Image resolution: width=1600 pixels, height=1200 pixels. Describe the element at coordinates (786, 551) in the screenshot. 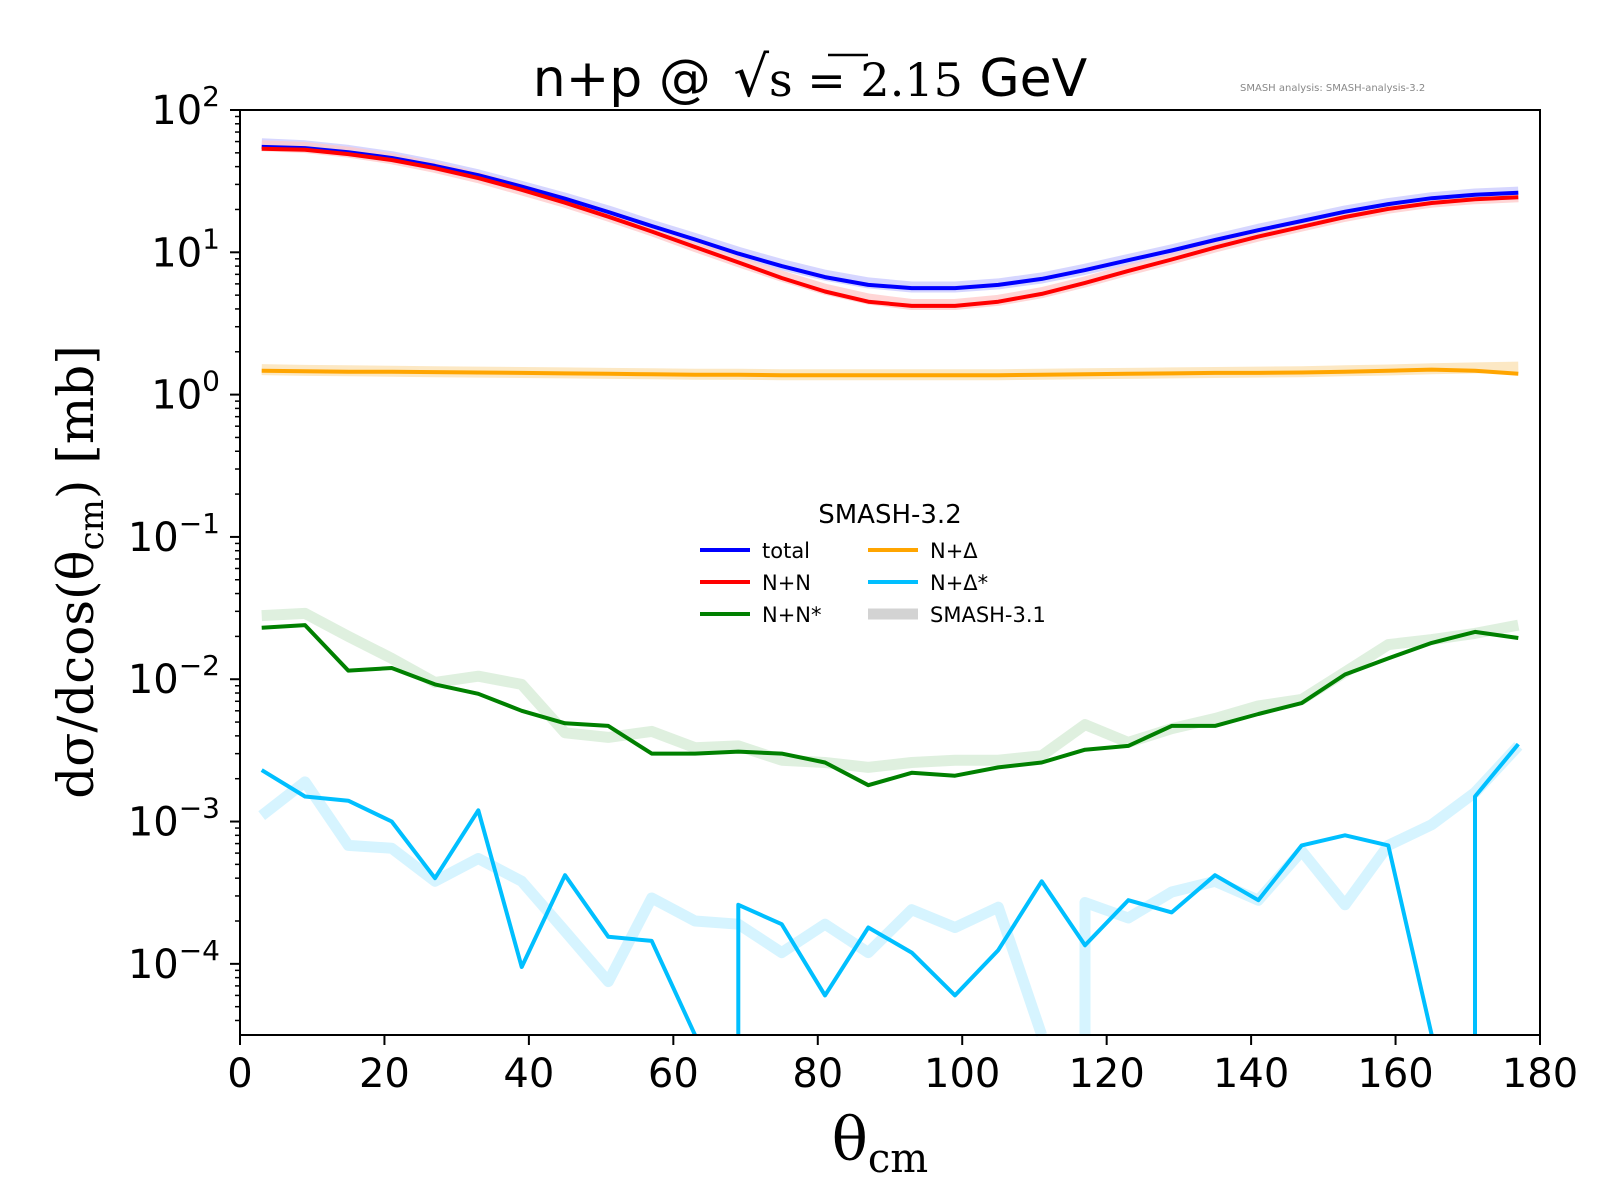

I see `legend-label-total: total` at that location.